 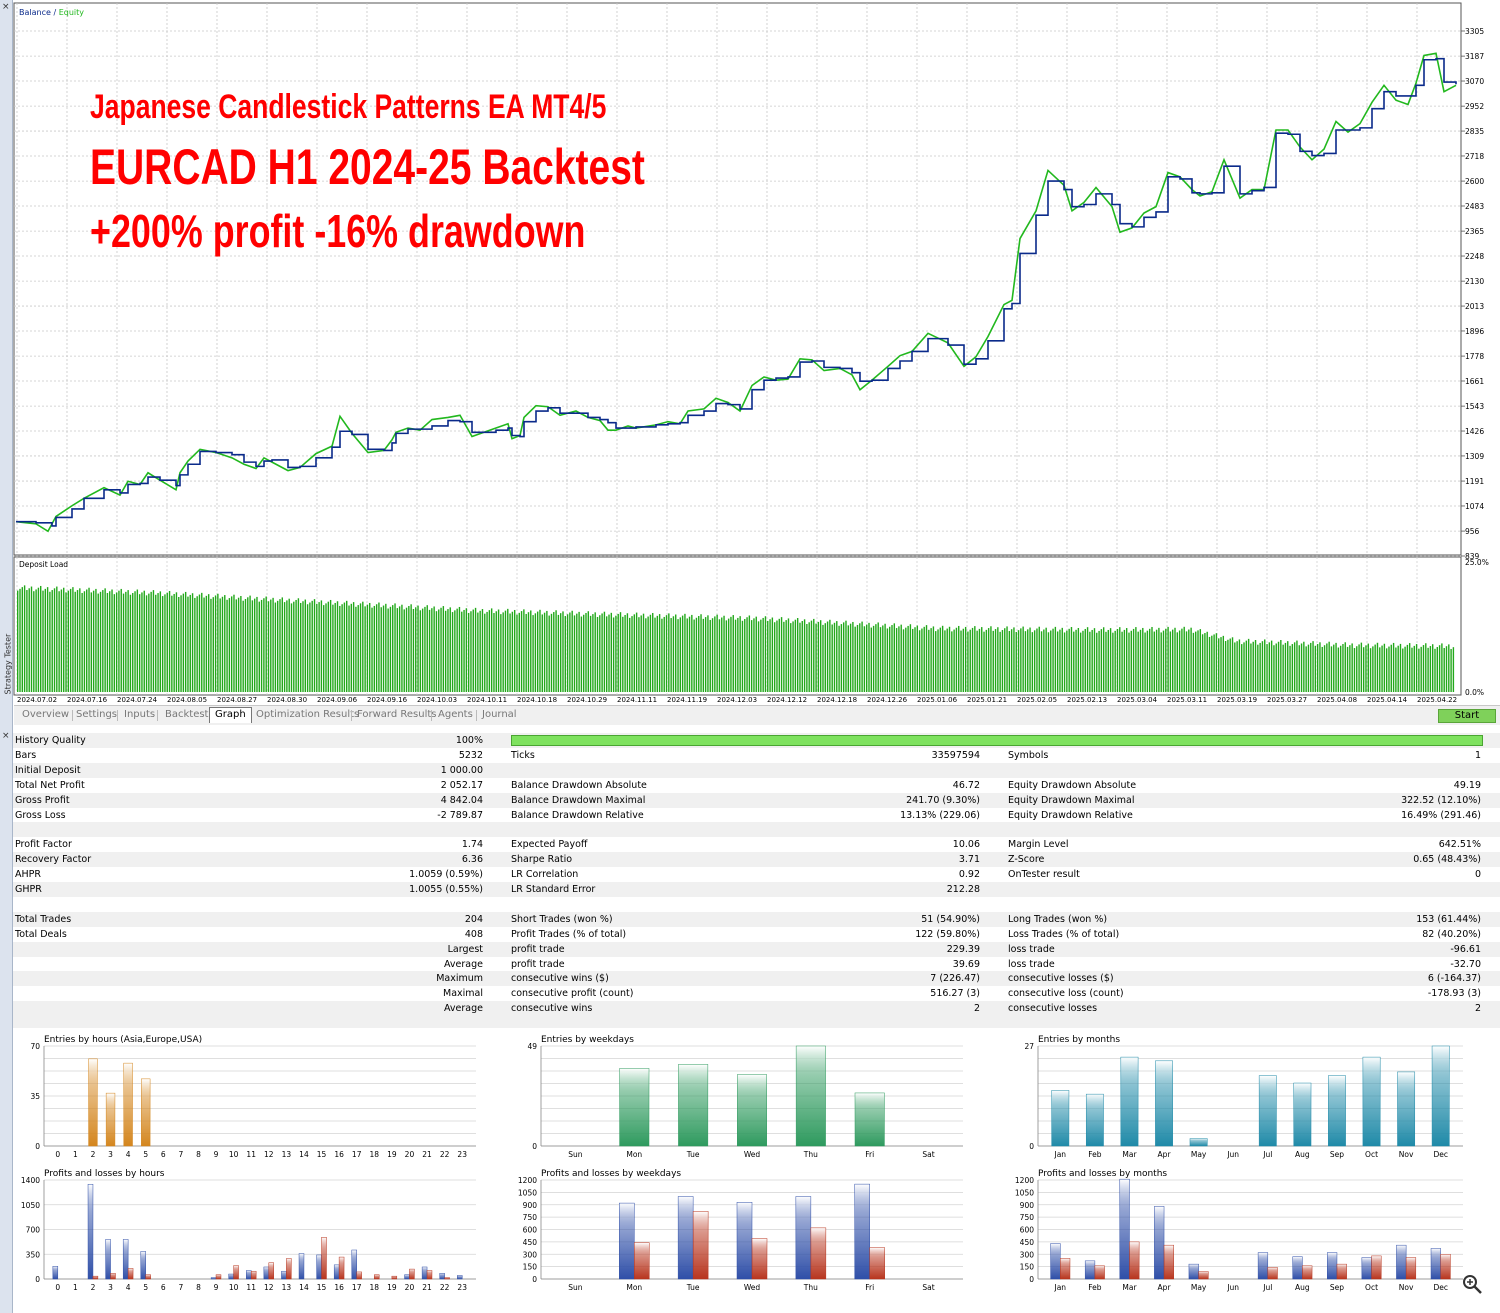 I want to click on stat-x-tick: 14, so click(x=304, y=1287).